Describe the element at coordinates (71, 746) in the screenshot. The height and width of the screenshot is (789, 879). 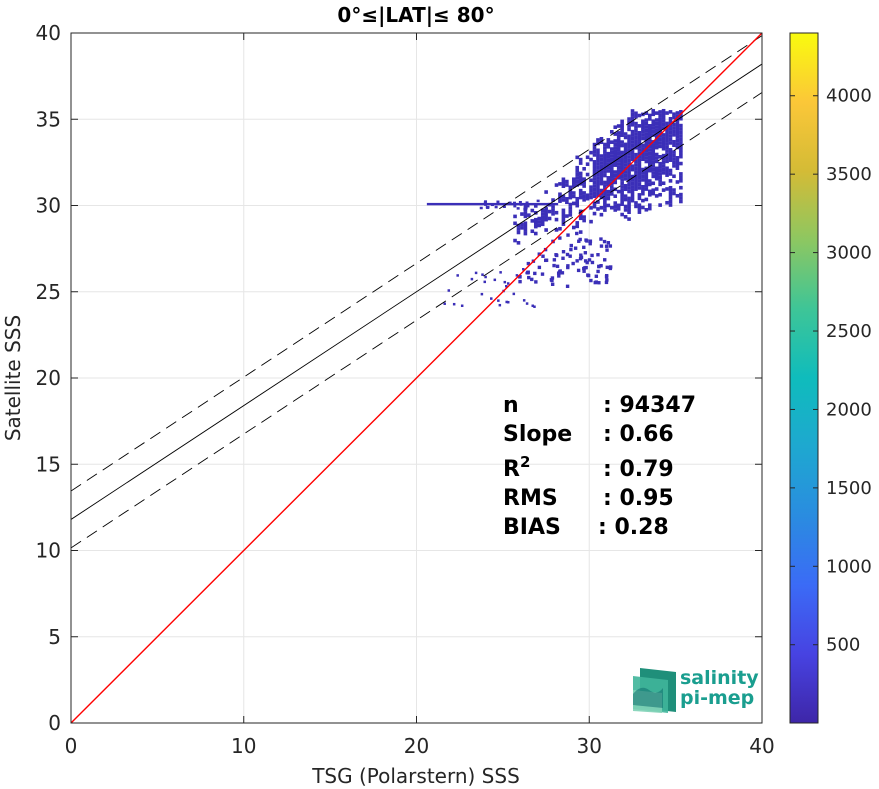
I see `x-tick-label: 0` at that location.